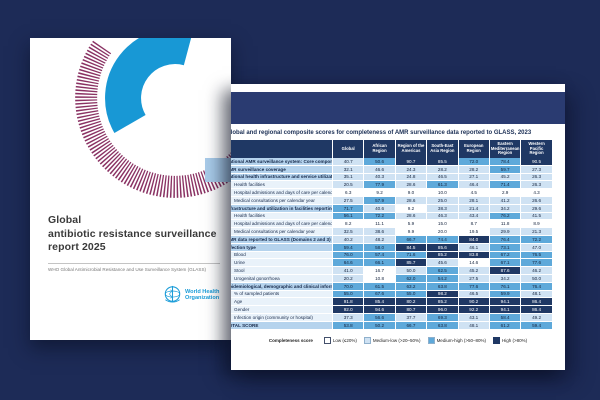  I want to click on score-cell: 77.9, so click(380, 185).